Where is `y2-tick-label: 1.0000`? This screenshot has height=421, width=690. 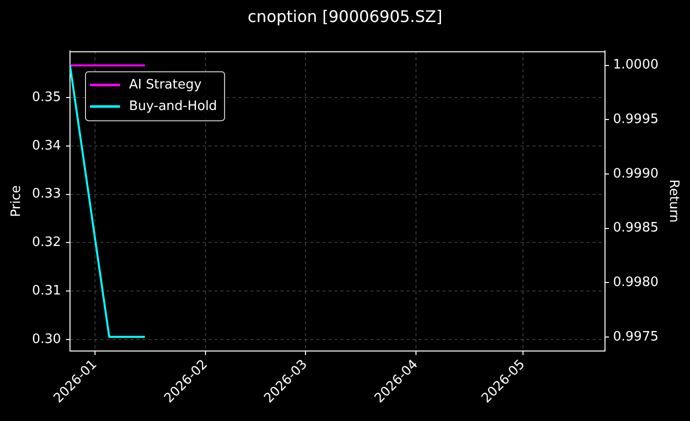 y2-tick-label: 1.0000 is located at coordinates (635, 65).